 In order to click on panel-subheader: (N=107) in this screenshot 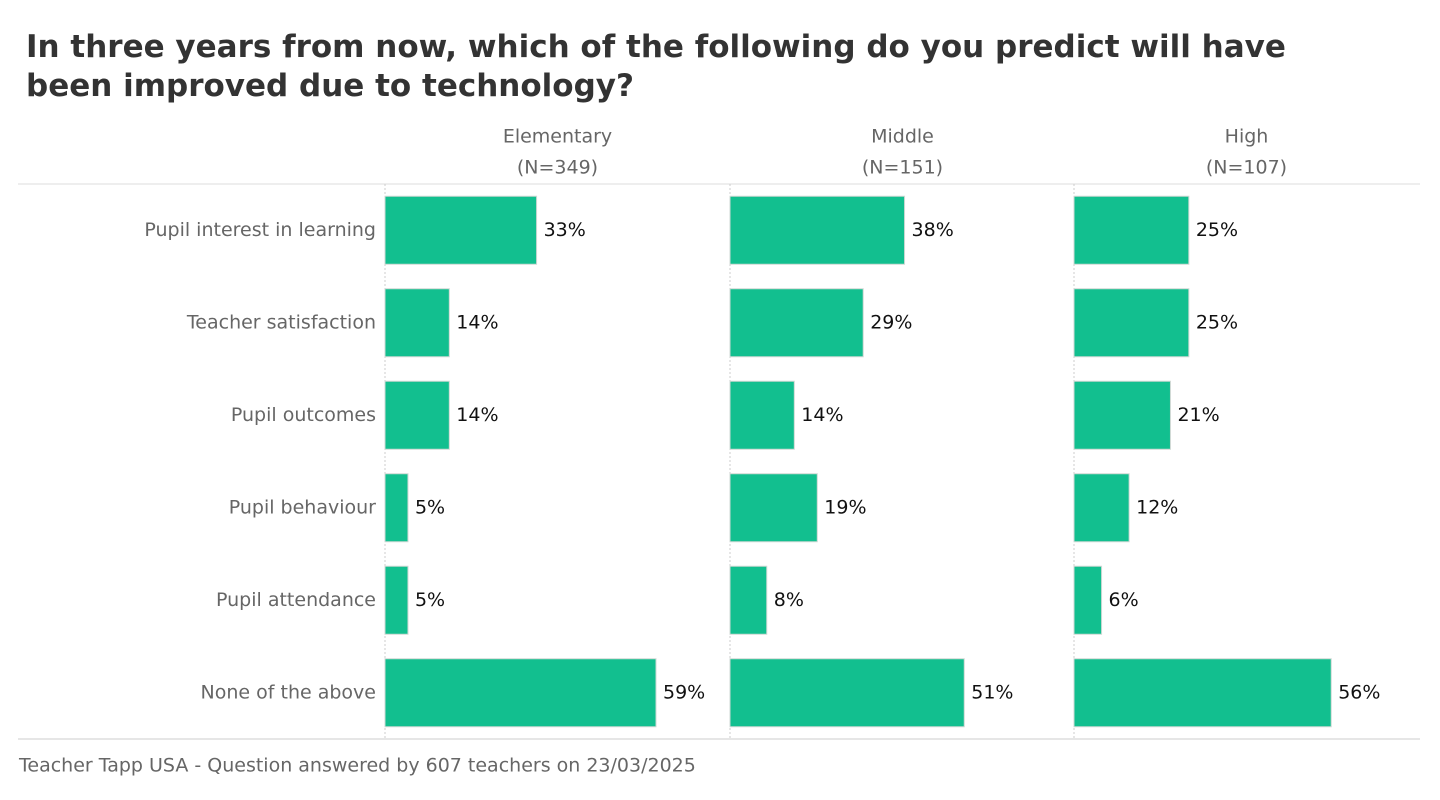, I will do `click(1246, 168)`.